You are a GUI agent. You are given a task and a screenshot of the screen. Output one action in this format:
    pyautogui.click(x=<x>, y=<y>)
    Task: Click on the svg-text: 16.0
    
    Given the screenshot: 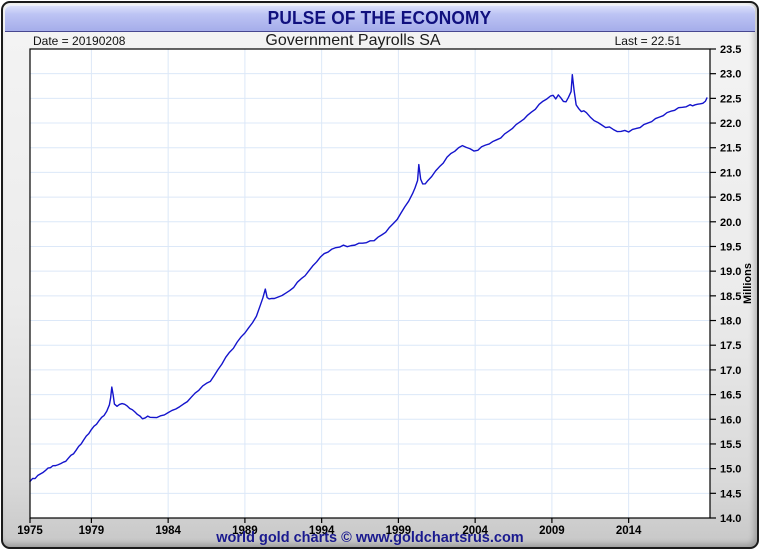 What is the action you would take?
    pyautogui.click(x=730, y=420)
    